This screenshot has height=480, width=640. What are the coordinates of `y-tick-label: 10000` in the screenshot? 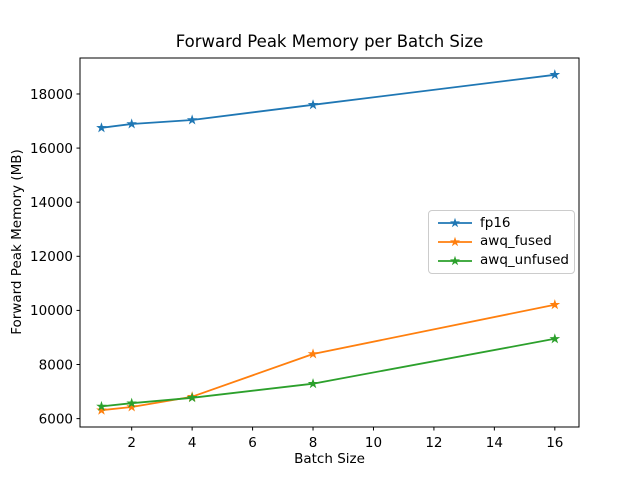 It's located at (51, 311).